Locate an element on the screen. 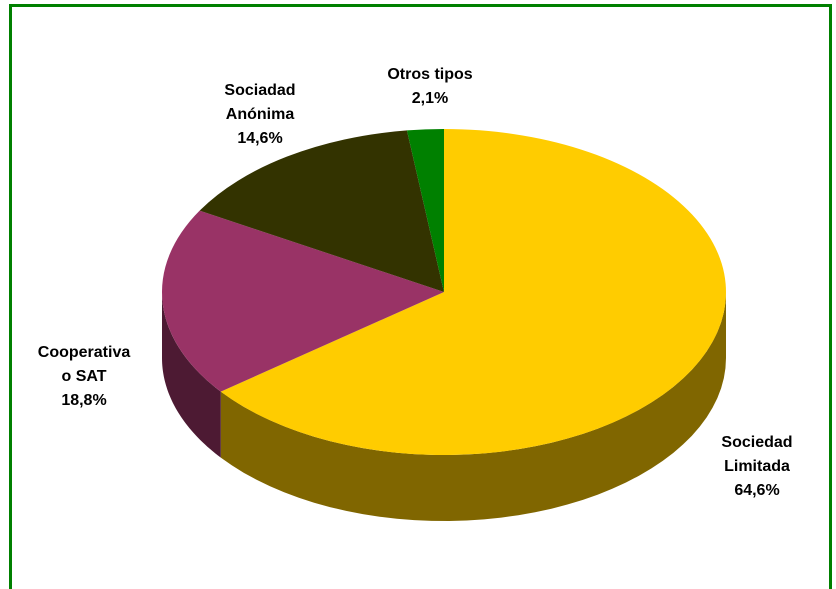  slice-label-sociadad-anonima-line2: Anónima is located at coordinates (260, 114).